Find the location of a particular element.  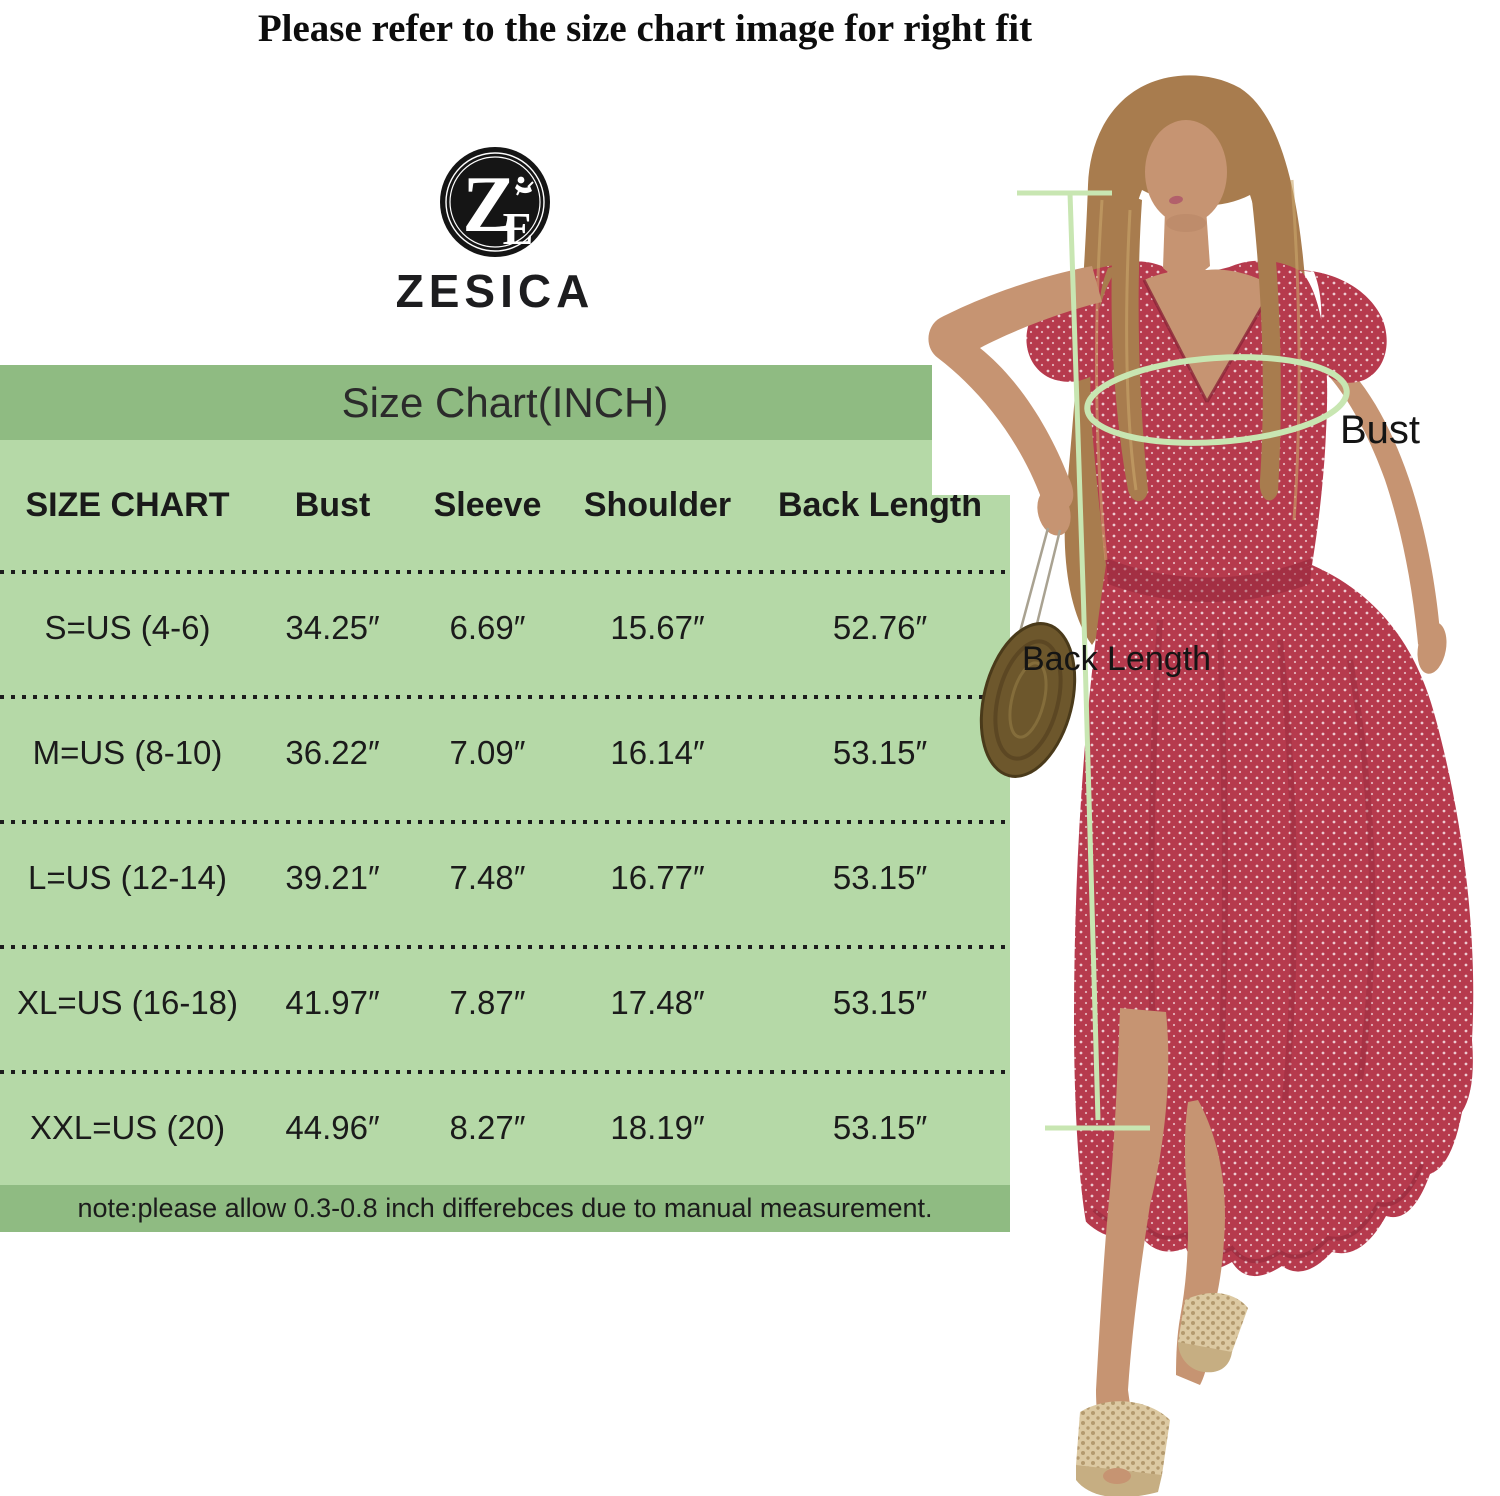

cell-size: XL=US (16-18) is located at coordinates (127, 1002).